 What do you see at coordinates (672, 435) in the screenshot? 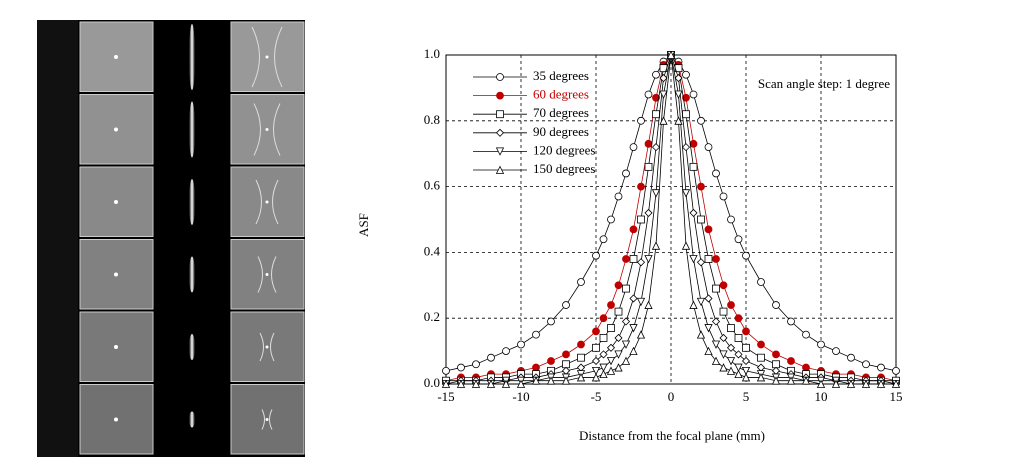
I see `x-axis-label: Distance from the focal plane (mm)` at bounding box center [672, 435].